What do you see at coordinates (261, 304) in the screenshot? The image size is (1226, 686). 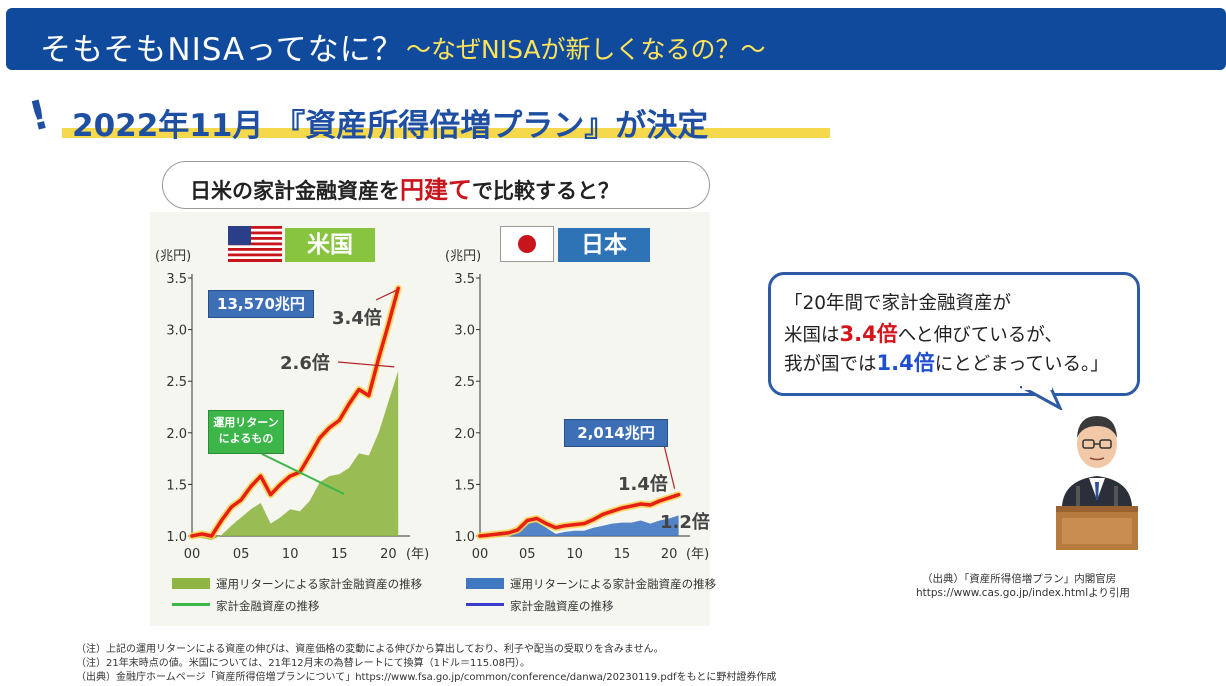 I see `us-total-callout: 13,570兆円` at bounding box center [261, 304].